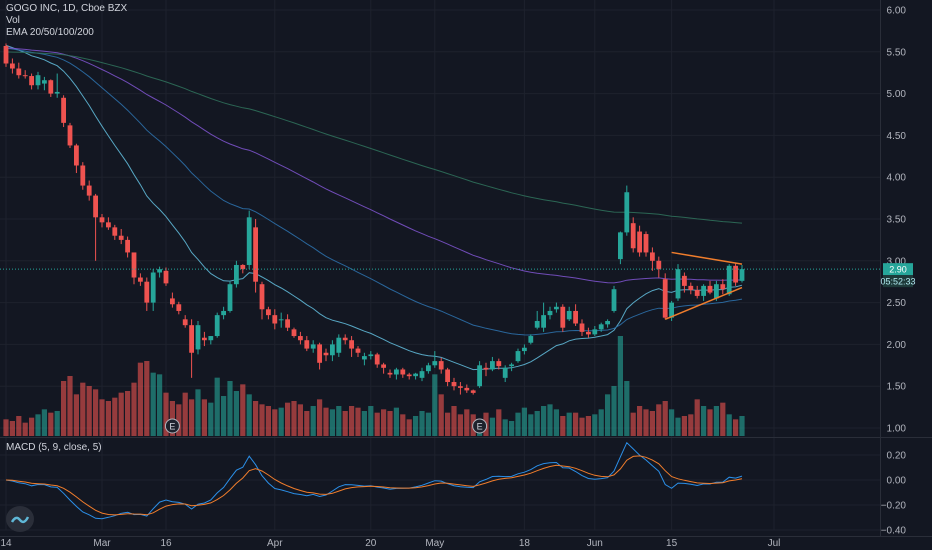 The image size is (932, 550). I want to click on time-tick-label: Mar, so click(102, 543).